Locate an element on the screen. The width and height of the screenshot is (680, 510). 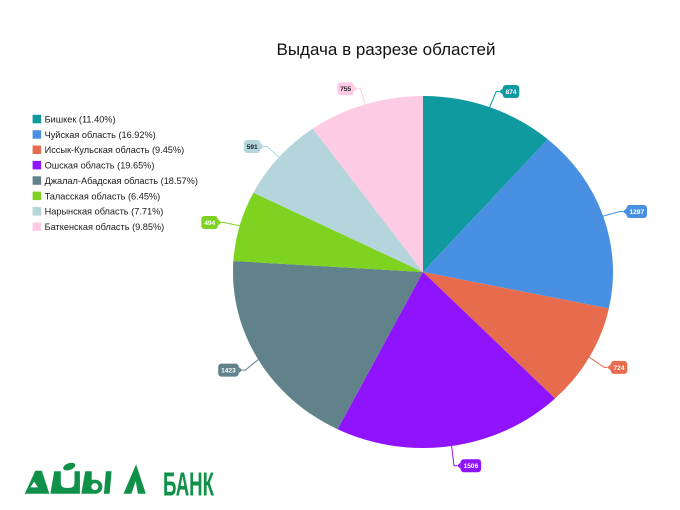
svg-text: Чуйская область (16.92%) is located at coordinates (100, 135).